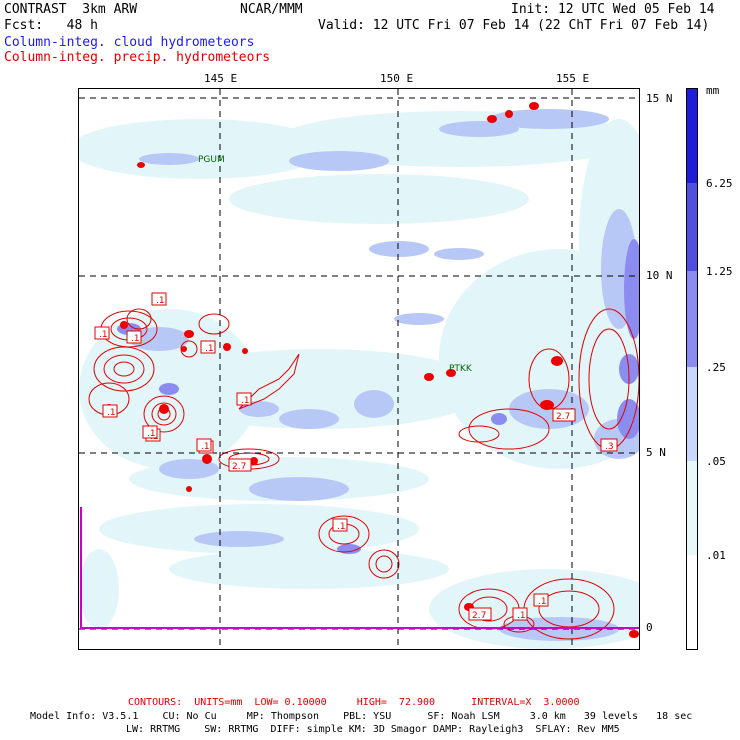 The width and height of the screenshot is (740, 740). I want to click on svg-text: .3, so click(609, 447).